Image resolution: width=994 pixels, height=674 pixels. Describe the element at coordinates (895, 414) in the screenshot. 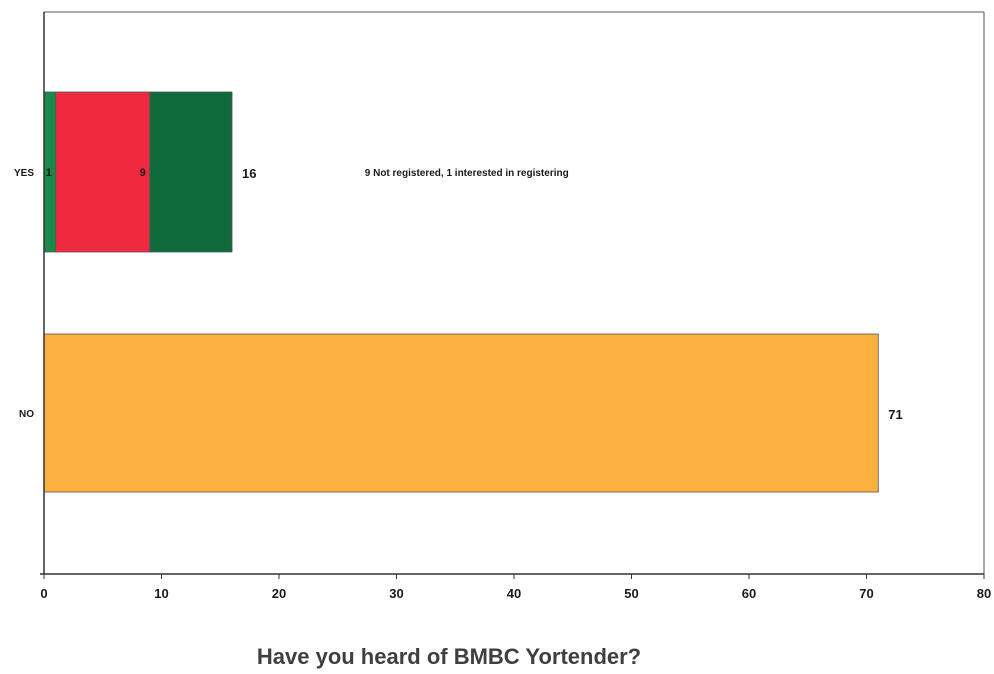

I see `bar-value-label: 71` at that location.